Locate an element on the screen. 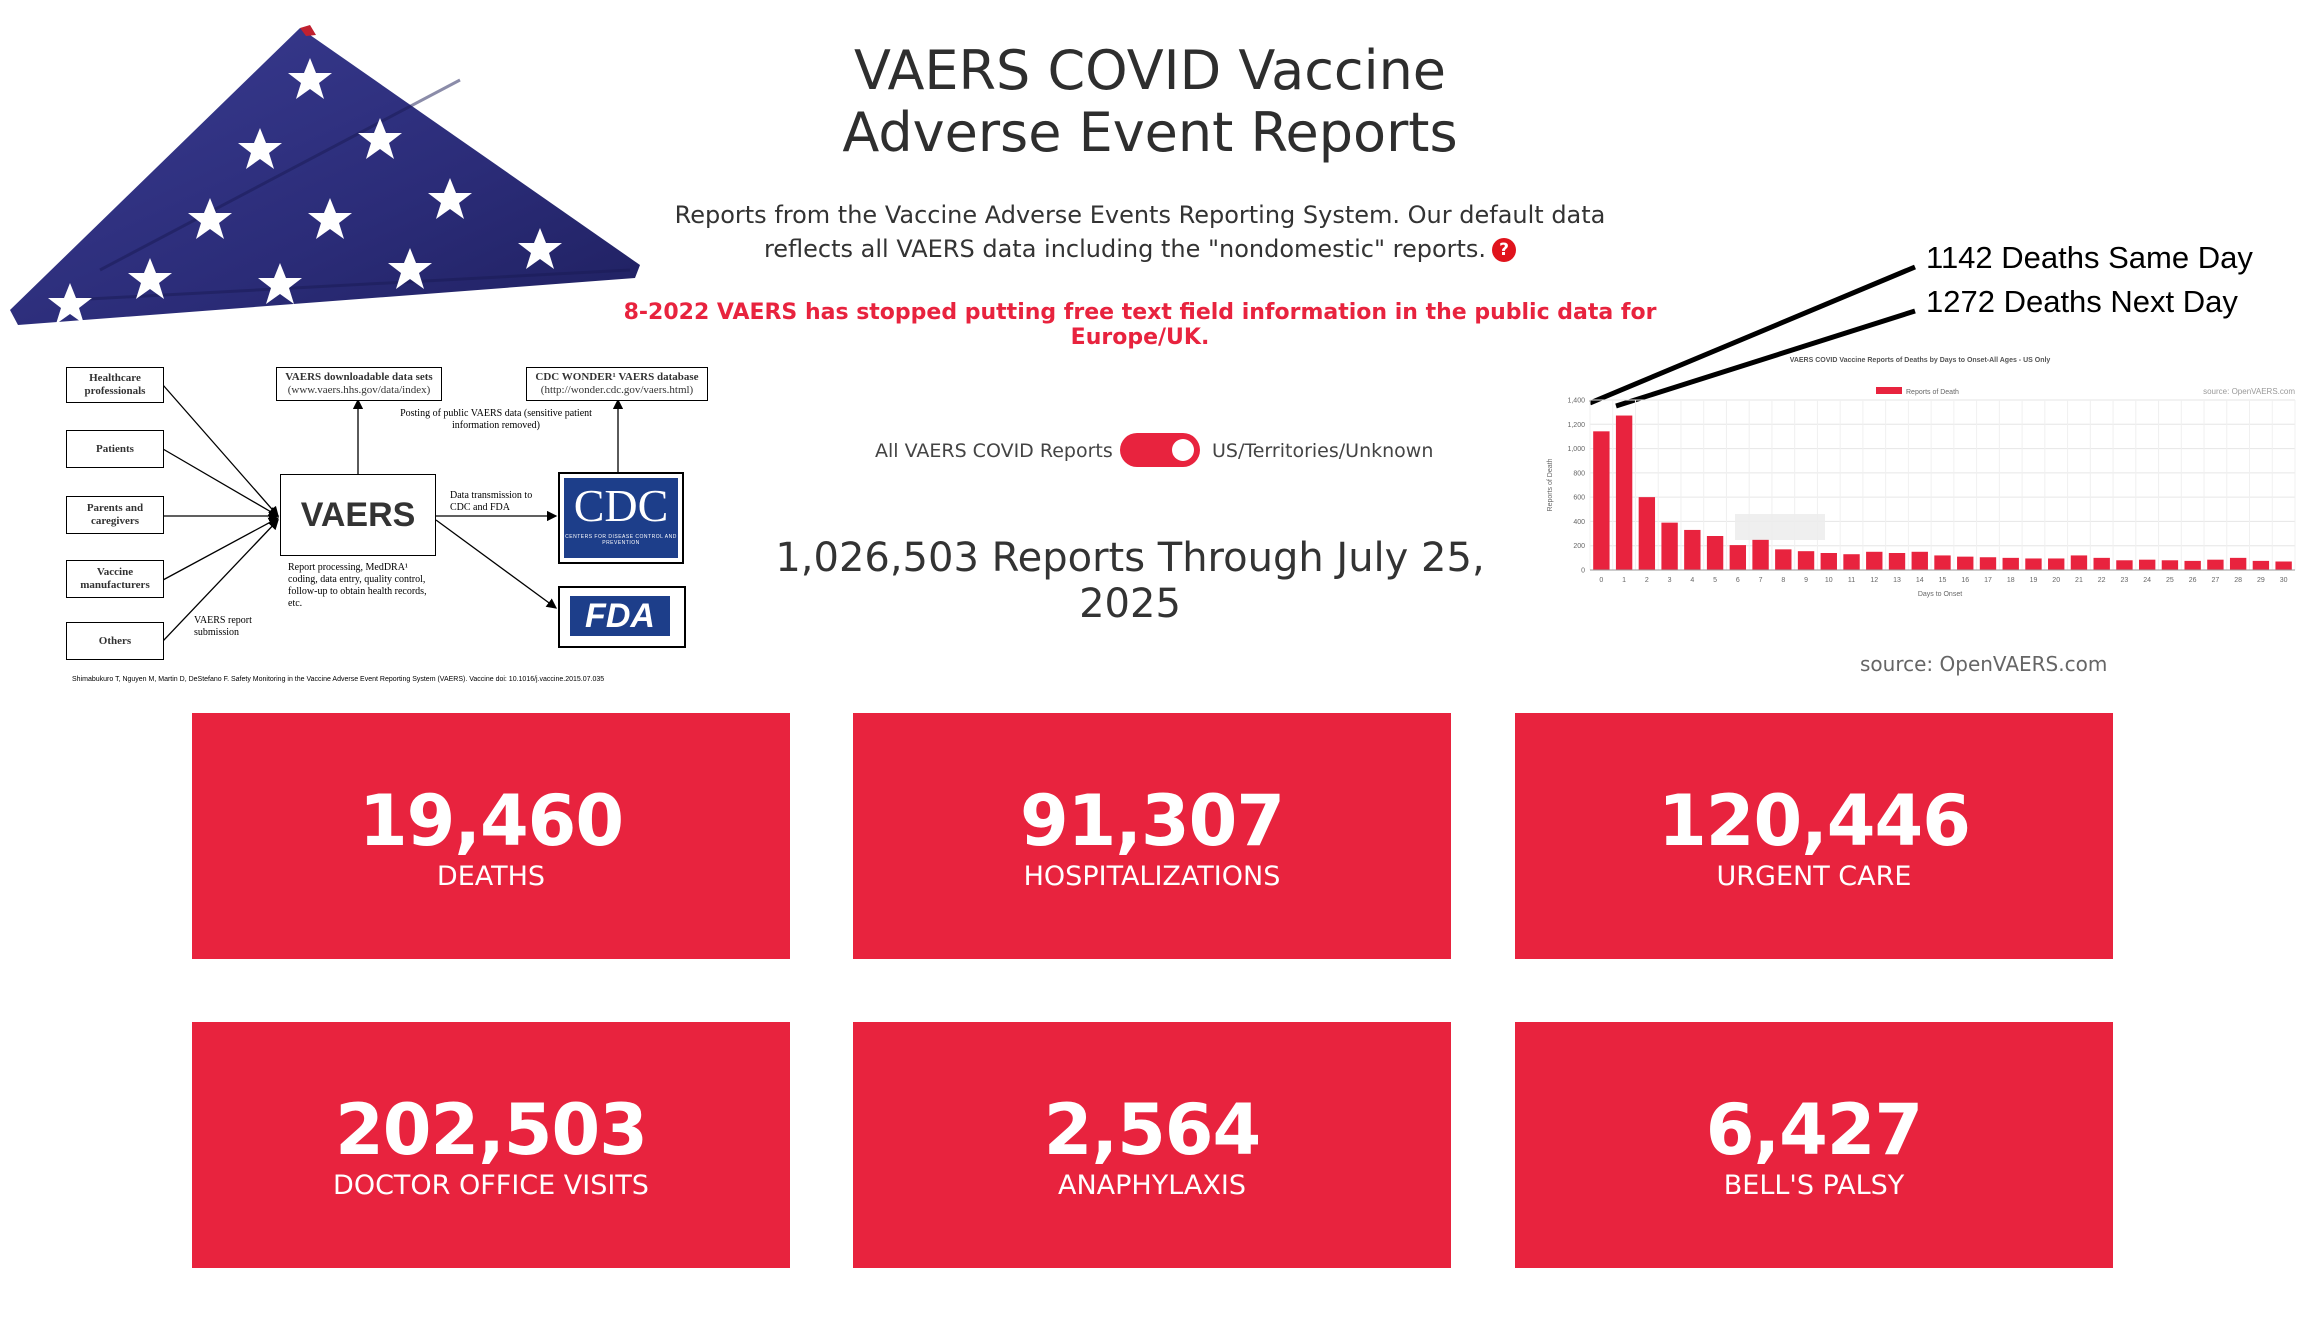 This screenshot has height=1328, width=2304. toggle-knob is located at coordinates (1183, 450).